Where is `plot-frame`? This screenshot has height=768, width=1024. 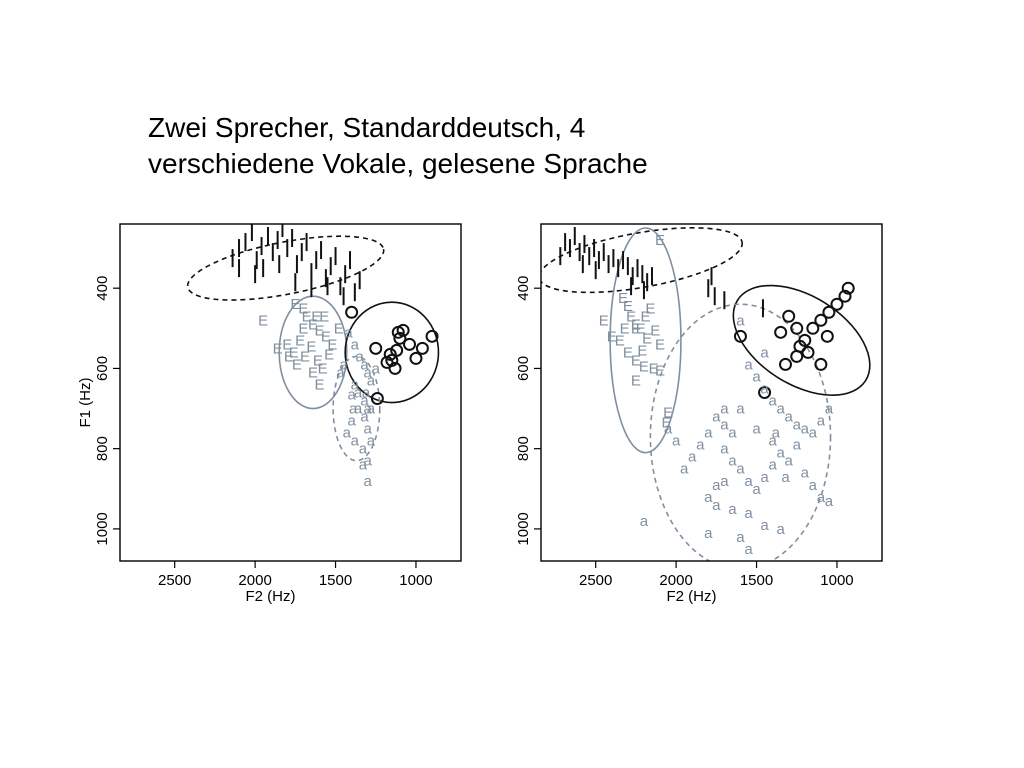
plot-frame is located at coordinates (711, 392).